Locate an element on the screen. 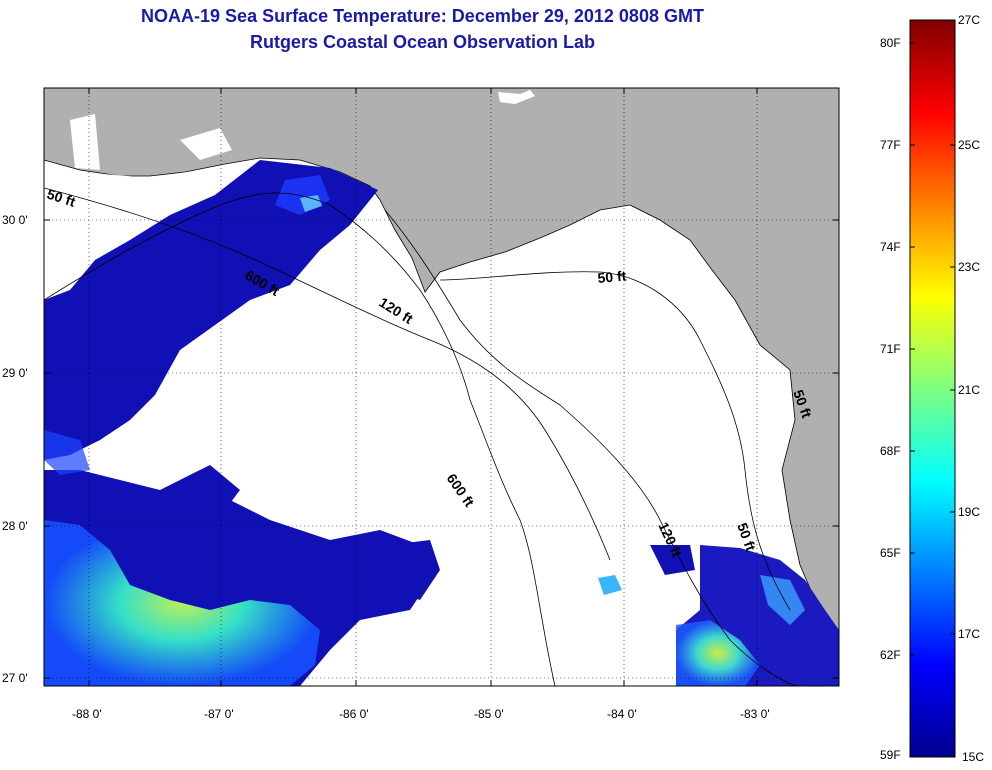 This screenshot has width=992, height=770. colorbar-f-label: 77F is located at coordinates (890, 145).